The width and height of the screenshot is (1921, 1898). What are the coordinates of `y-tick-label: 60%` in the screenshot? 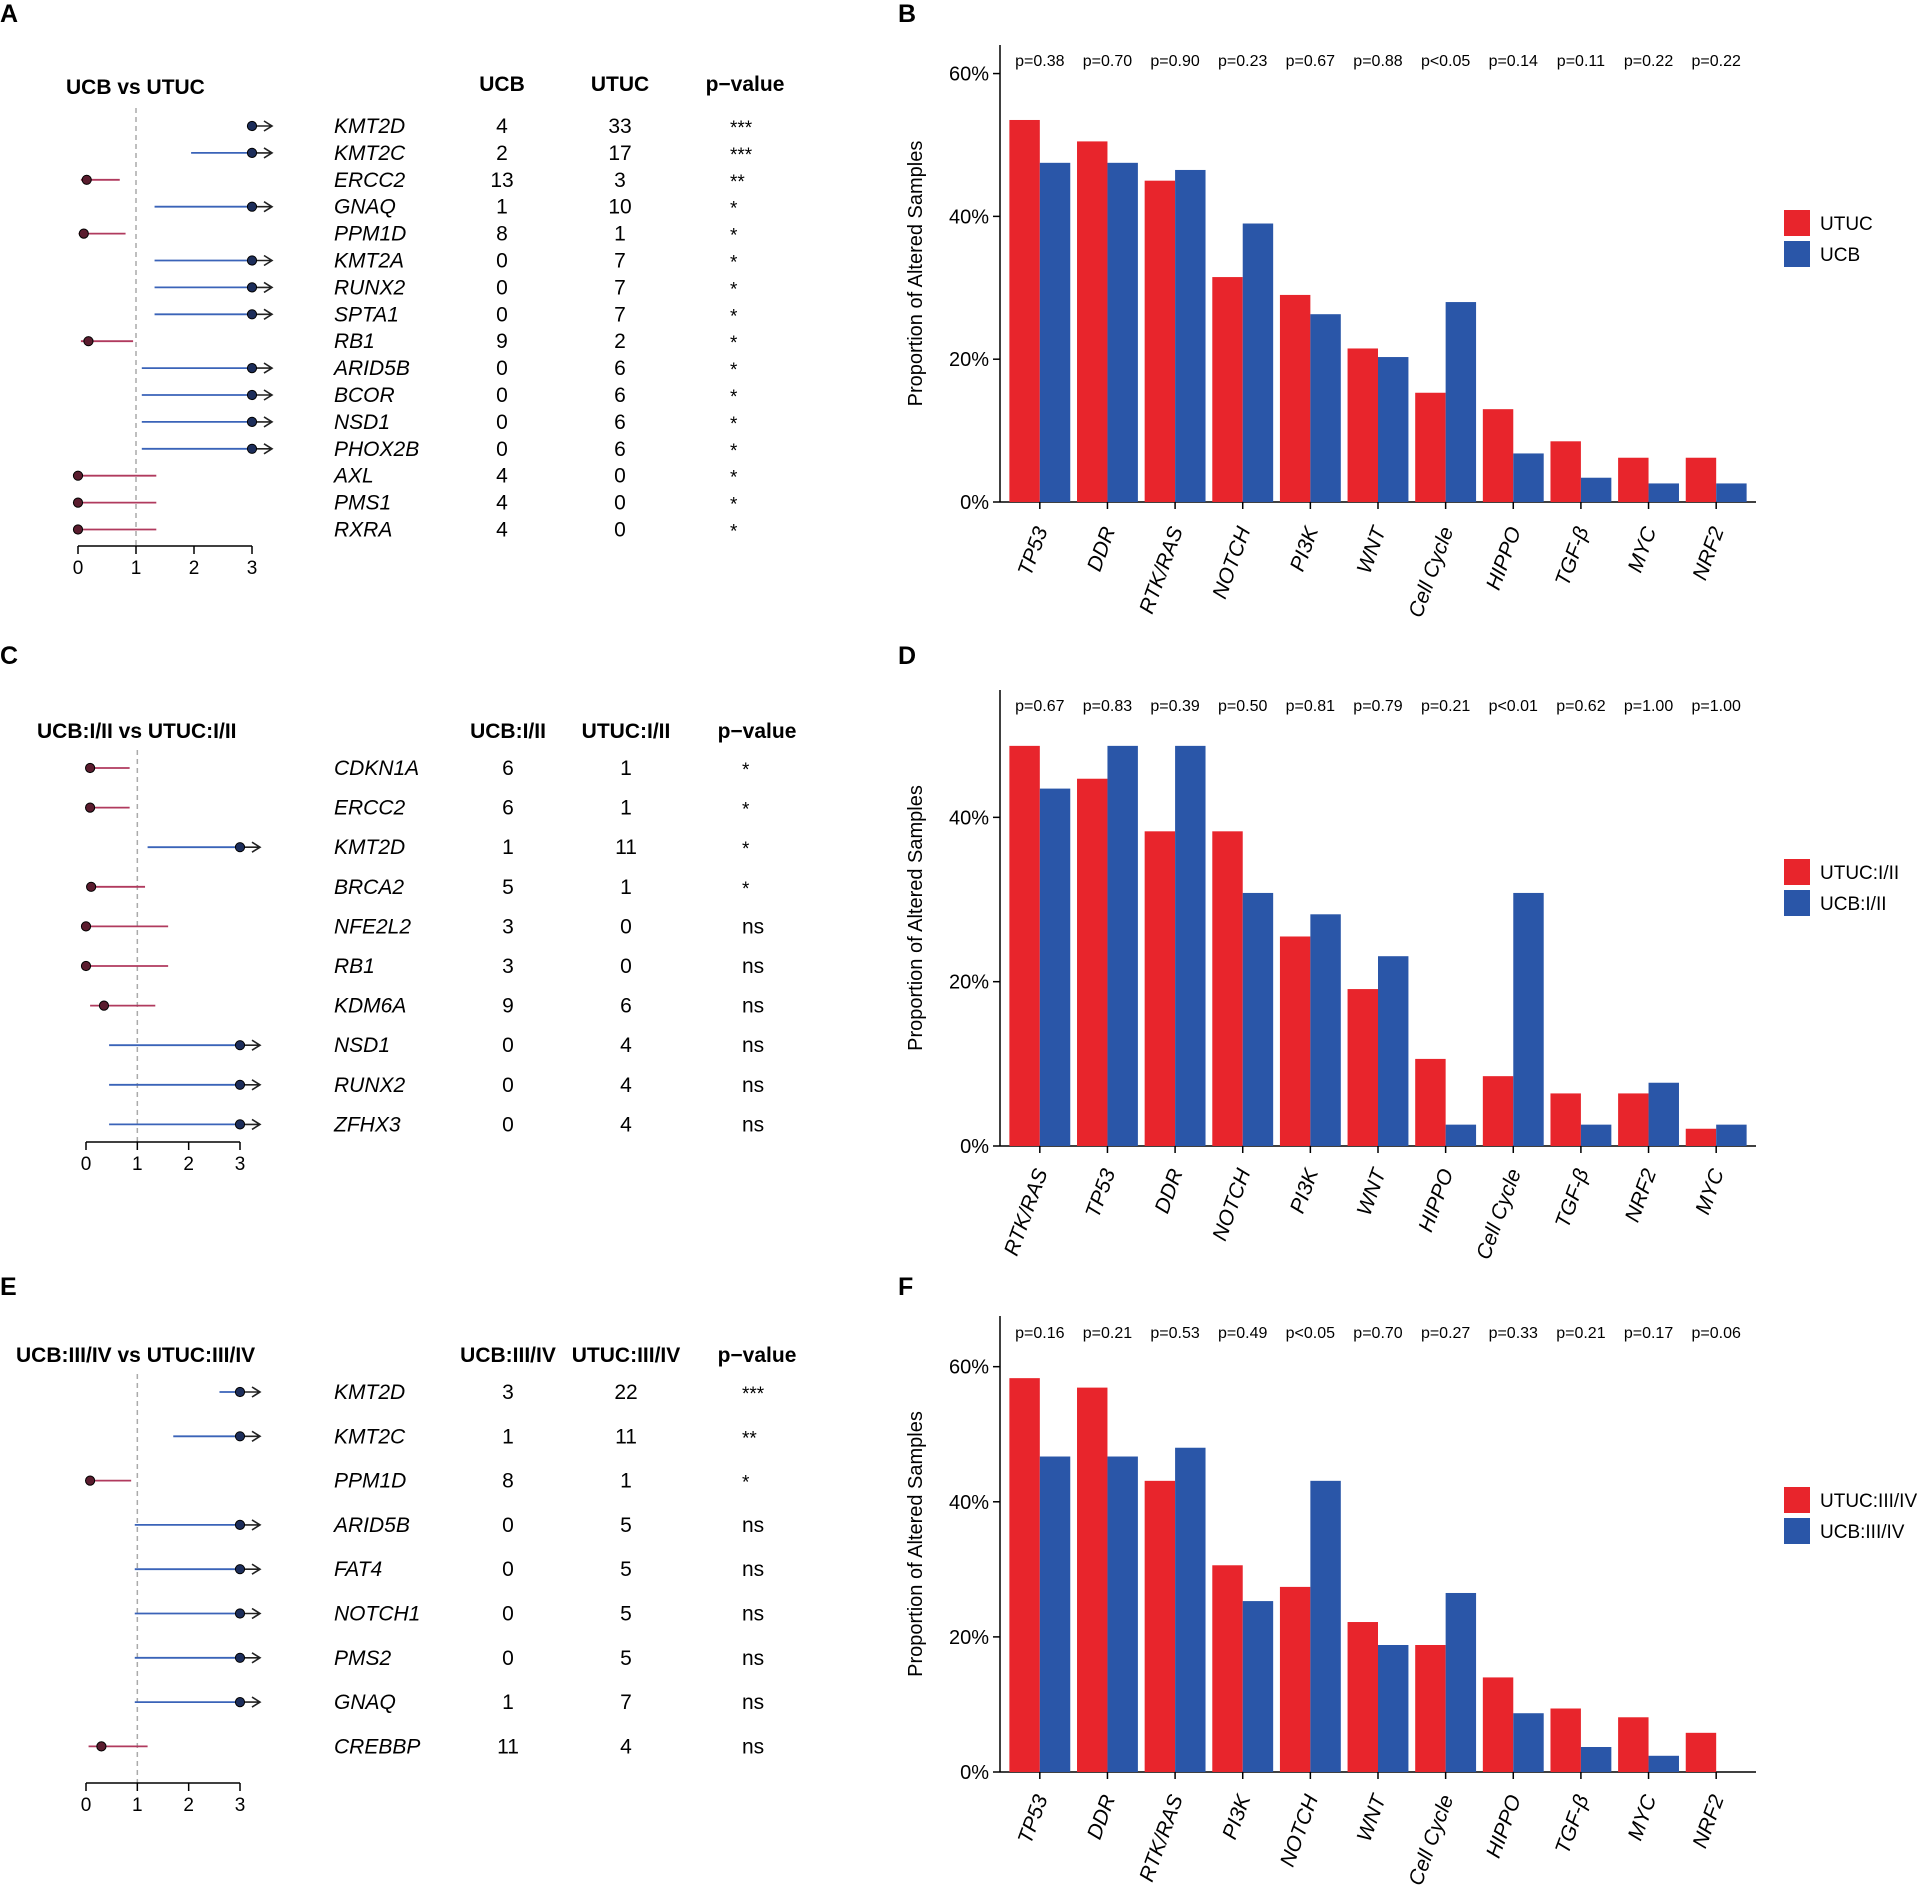 It's located at (969, 1368).